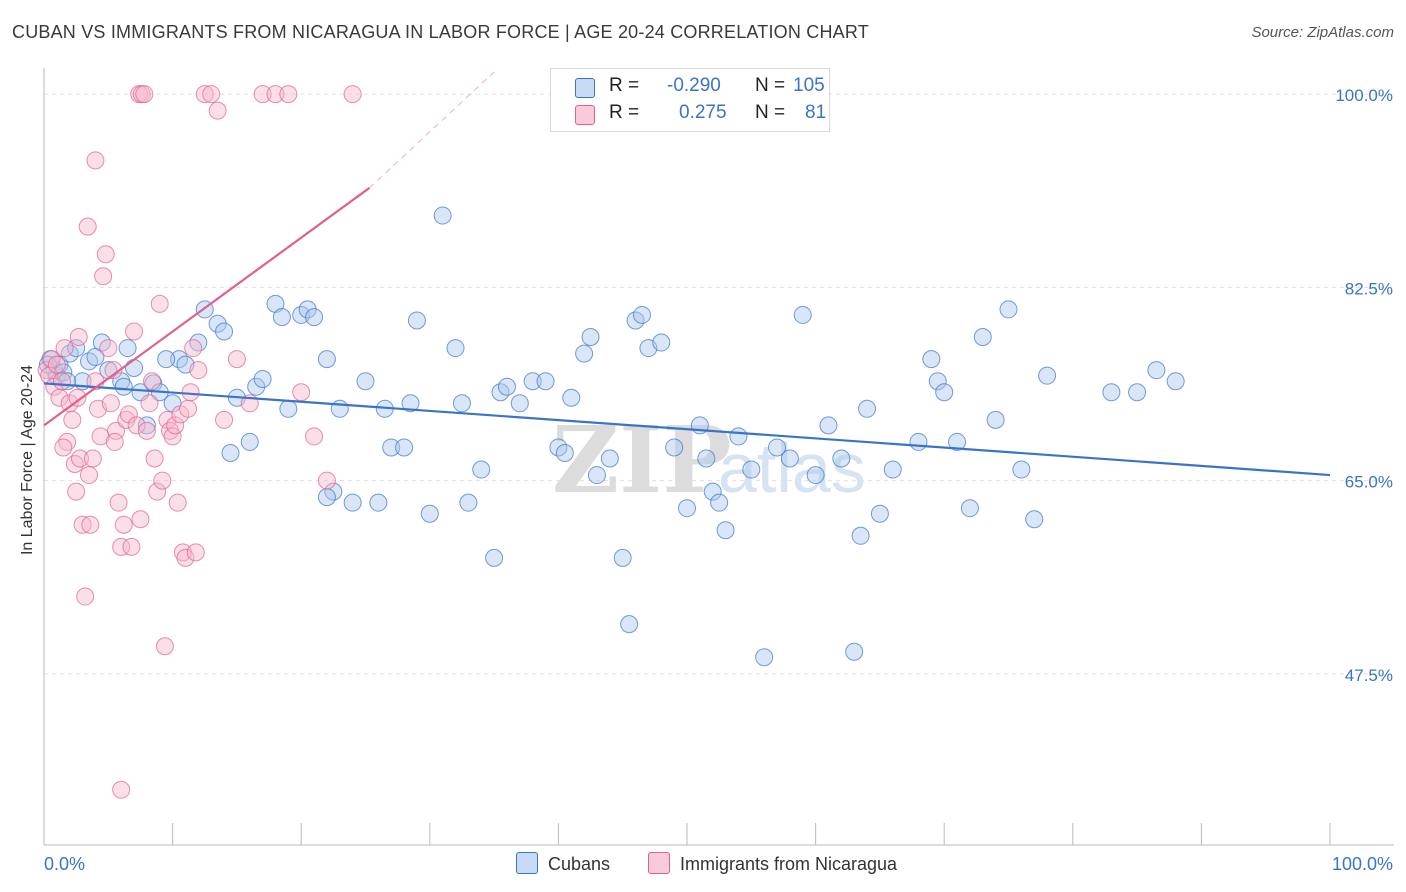 This screenshot has width=1406, height=892. What do you see at coordinates (64, 864) in the screenshot?
I see `x-tick-label-start: 0.0%` at bounding box center [64, 864].